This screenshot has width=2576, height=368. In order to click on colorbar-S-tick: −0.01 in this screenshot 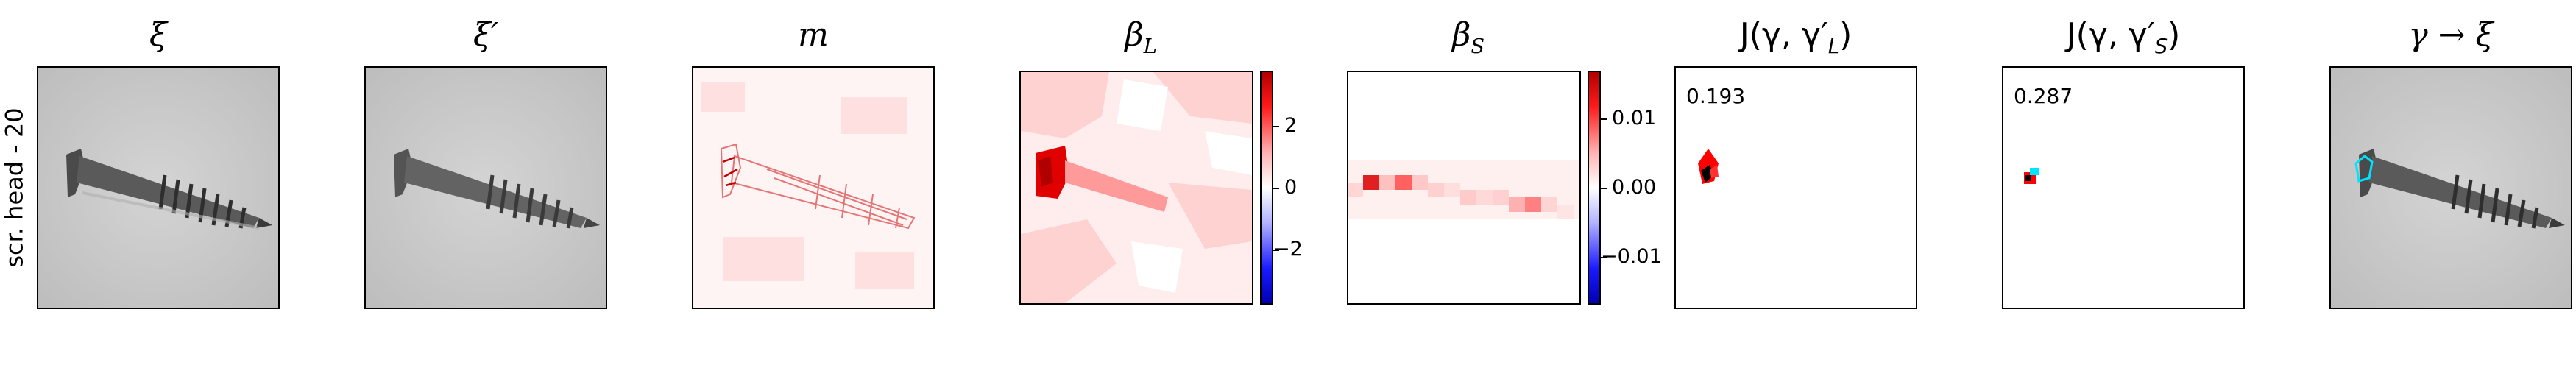, I will do `click(1631, 256)`.